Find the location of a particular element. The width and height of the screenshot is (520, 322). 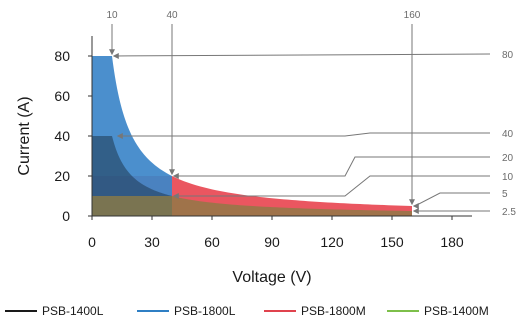

top-annotation-label: 10 is located at coordinates (112, 15).